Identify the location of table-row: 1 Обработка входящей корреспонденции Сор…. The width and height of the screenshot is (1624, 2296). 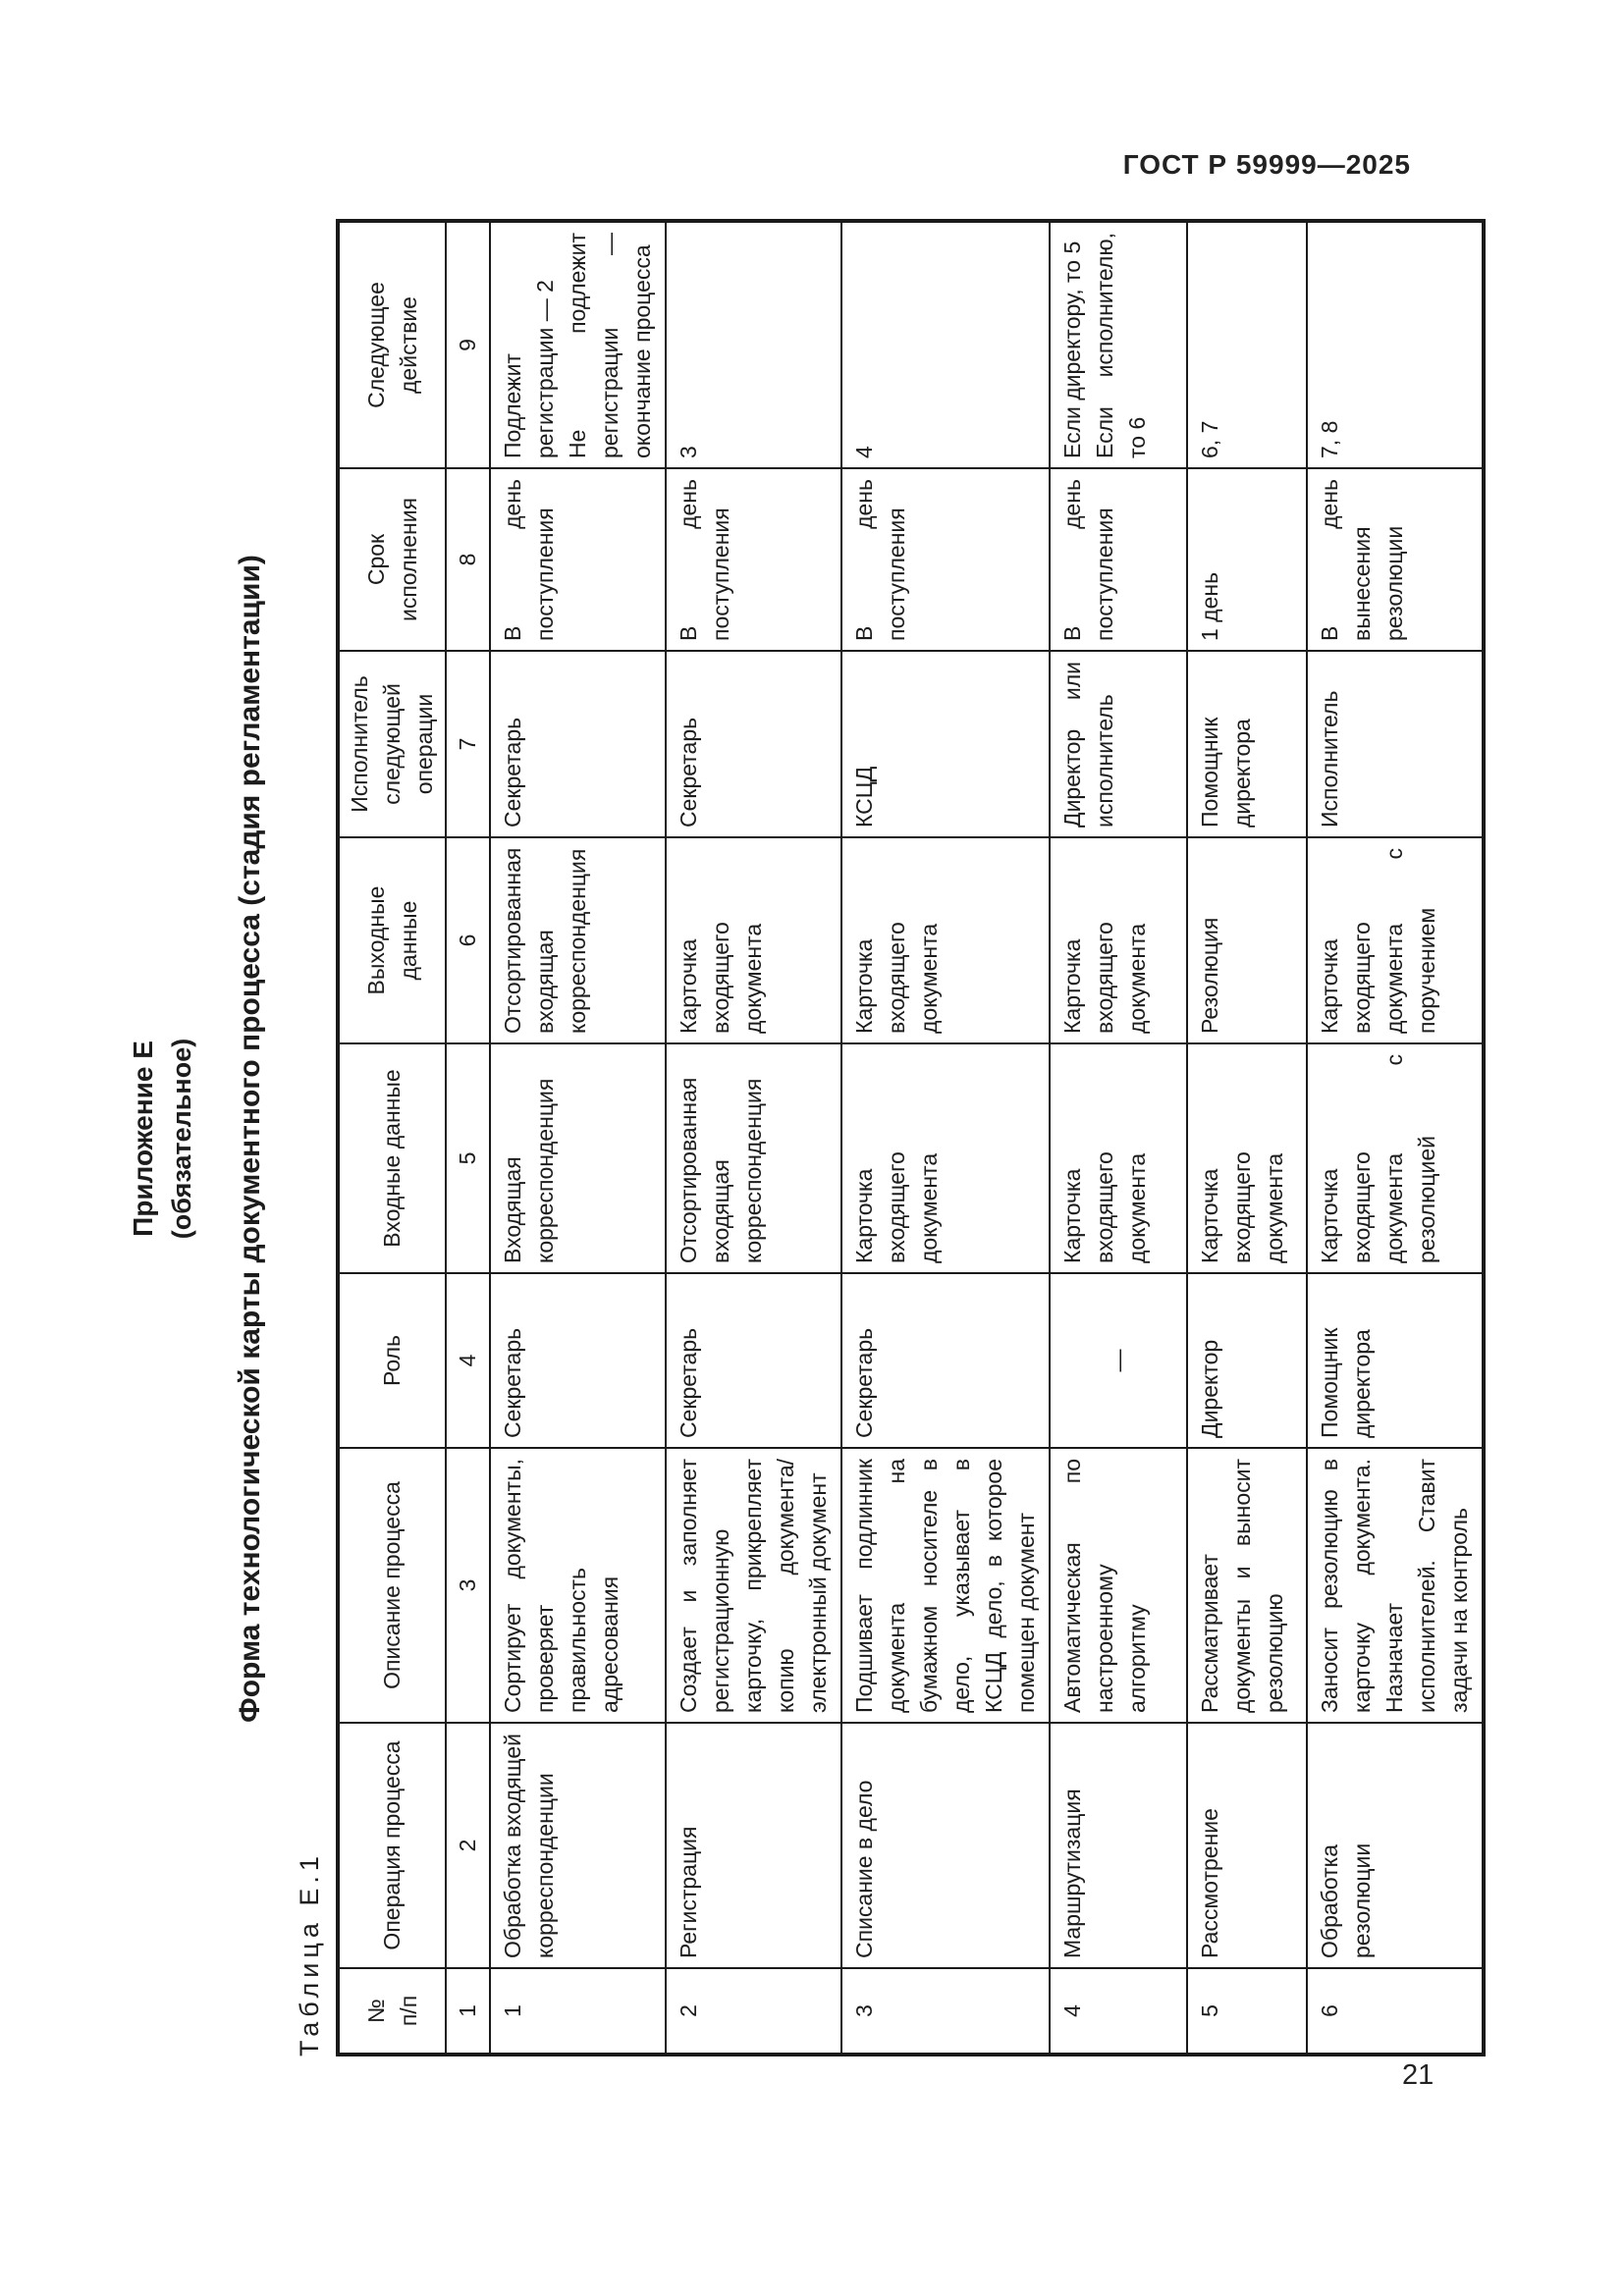
(578, 1138).